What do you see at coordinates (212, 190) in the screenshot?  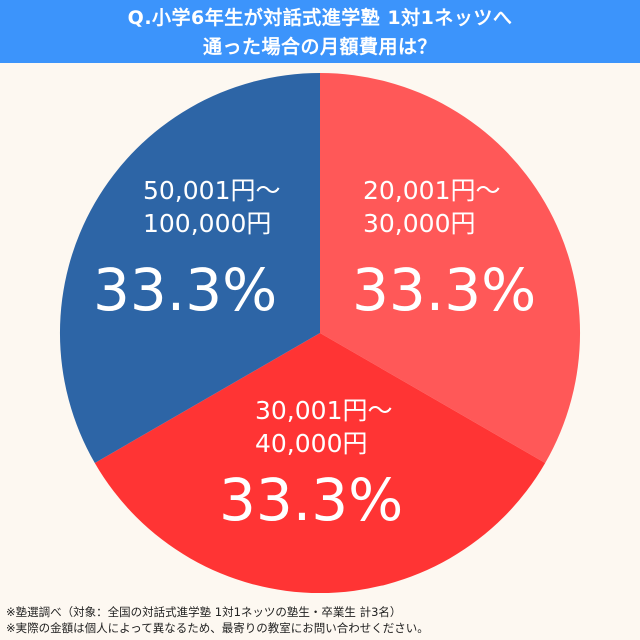 I see `slice-range-line-1: 50,001円〜` at bounding box center [212, 190].